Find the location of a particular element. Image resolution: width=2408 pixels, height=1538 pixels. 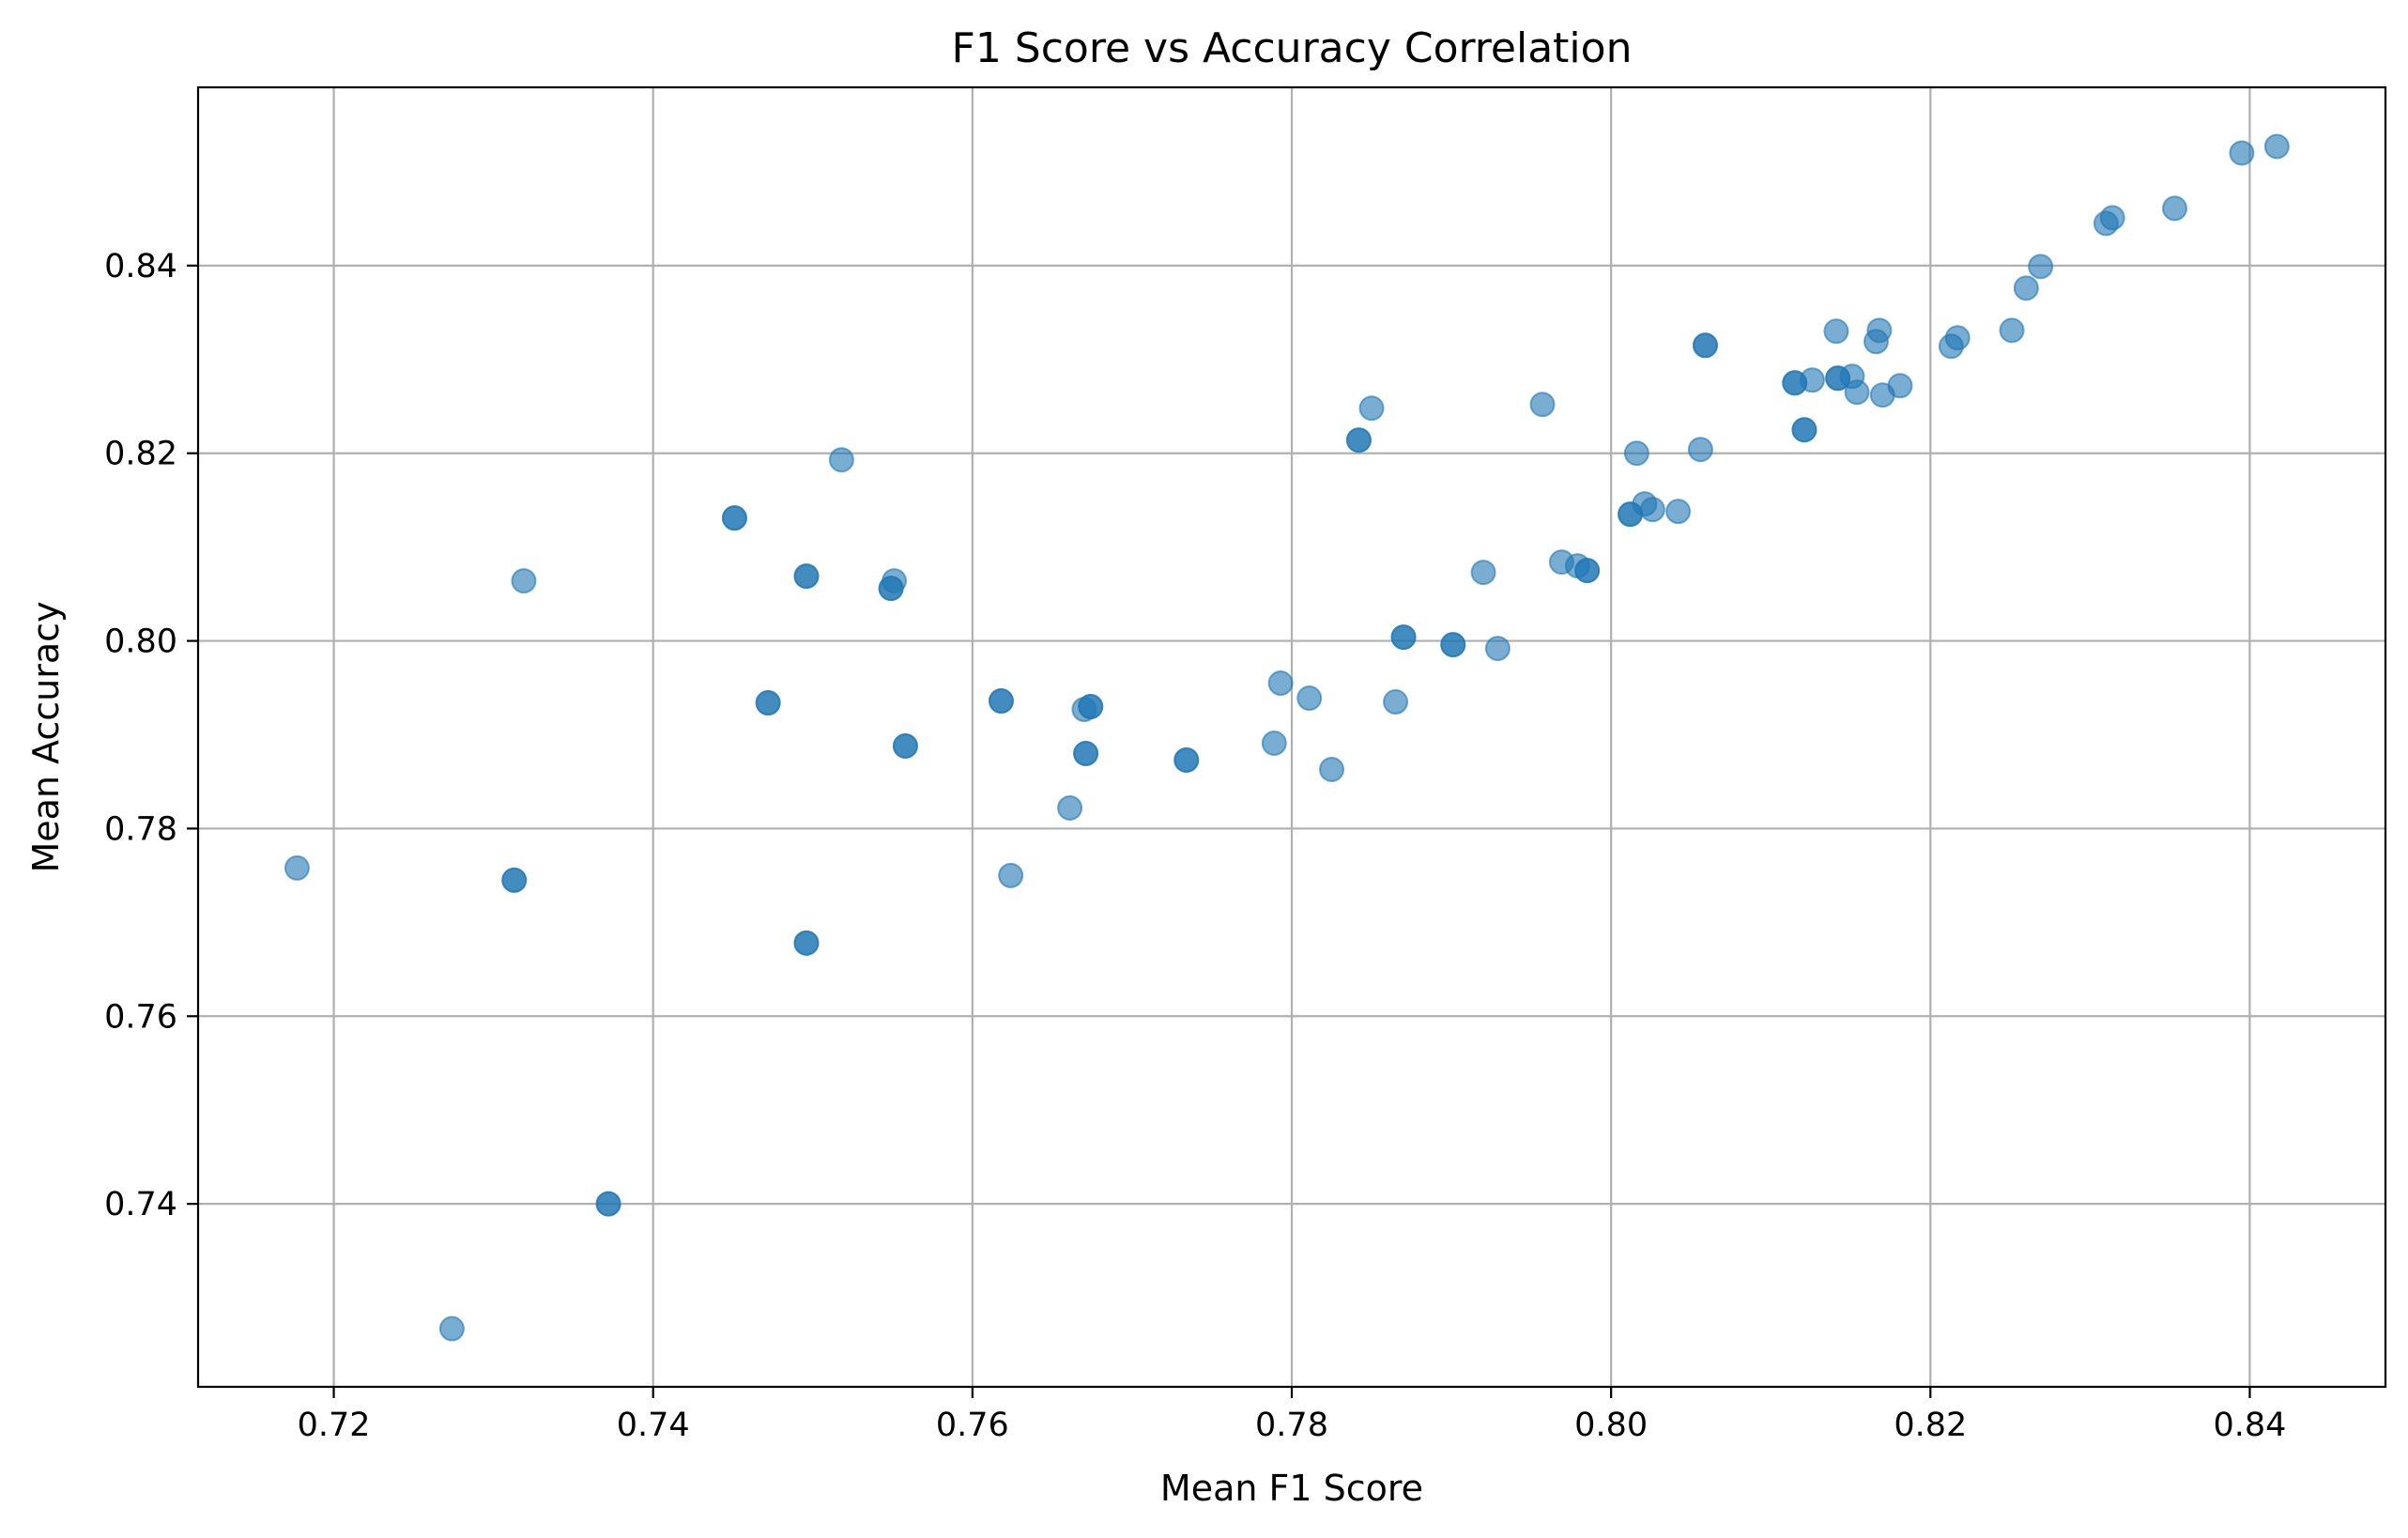

y-tick-label: 0.80 is located at coordinates (140, 642).